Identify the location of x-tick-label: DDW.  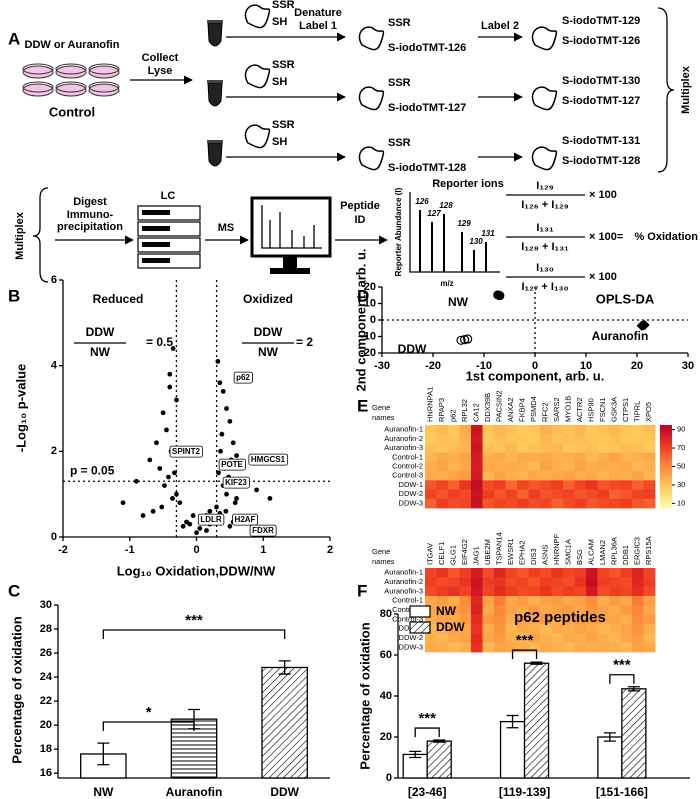
(284, 792).